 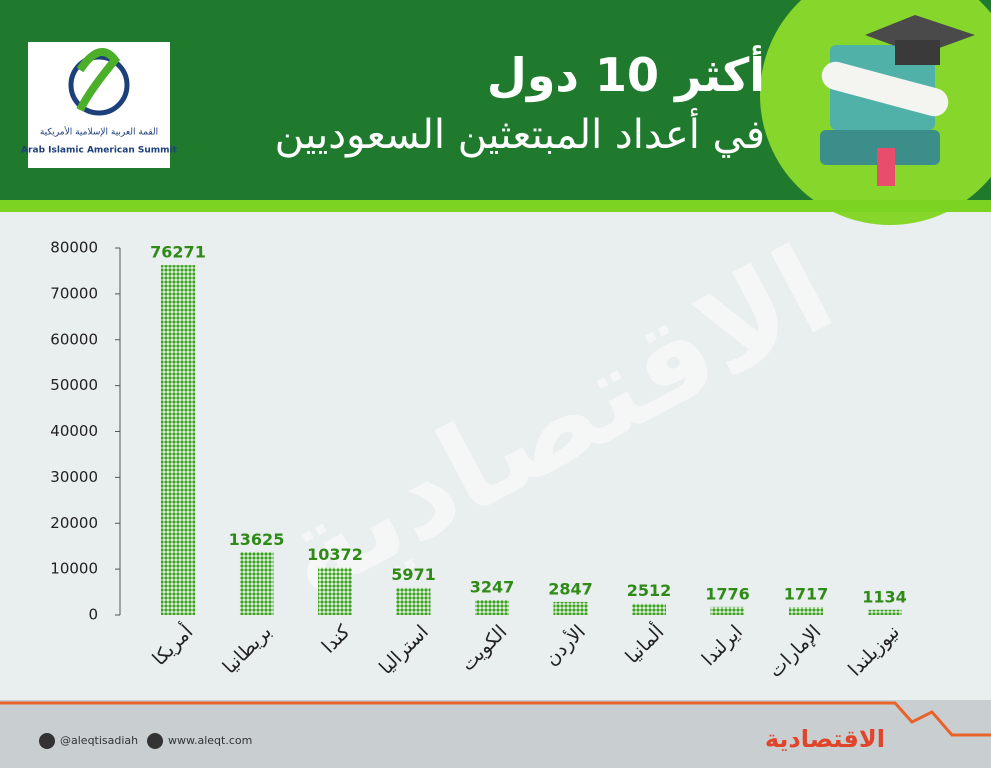 I want to click on data-label: 1134, so click(x=884, y=596).